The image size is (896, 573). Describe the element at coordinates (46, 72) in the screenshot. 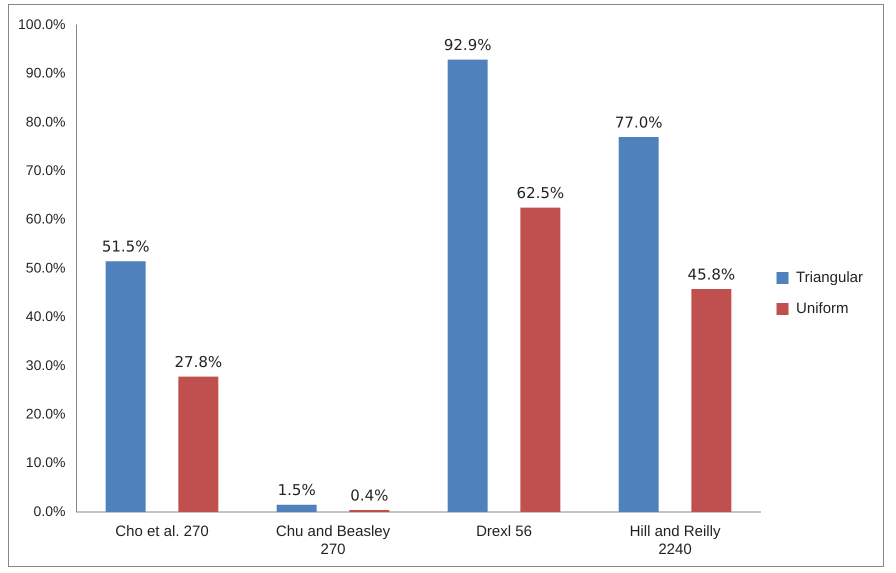

I see `y-tick-label: 90.0%` at that location.